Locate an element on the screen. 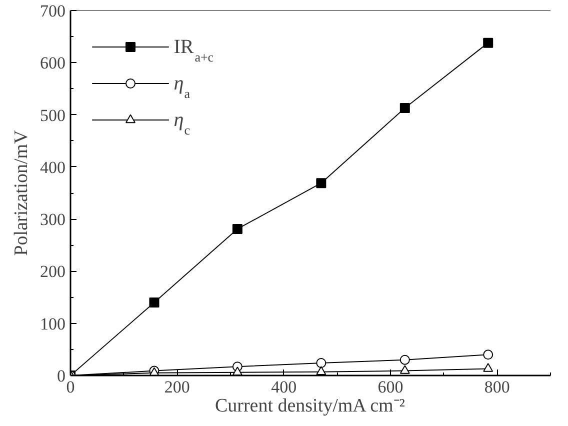 The height and width of the screenshot is (426, 568). x-tick-label: 800 is located at coordinates (497, 387).